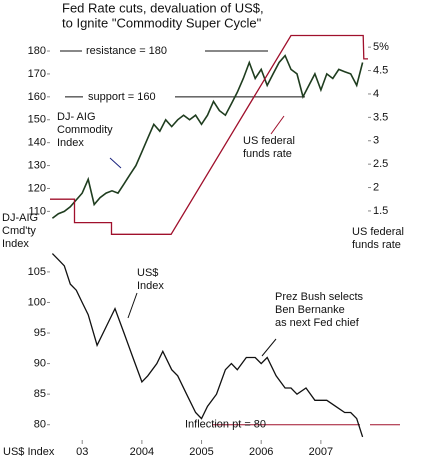 This screenshot has height=459, width=422. What do you see at coordinates (319, 297) in the screenshot?
I see `annotation: Prez Bush selects` at bounding box center [319, 297].